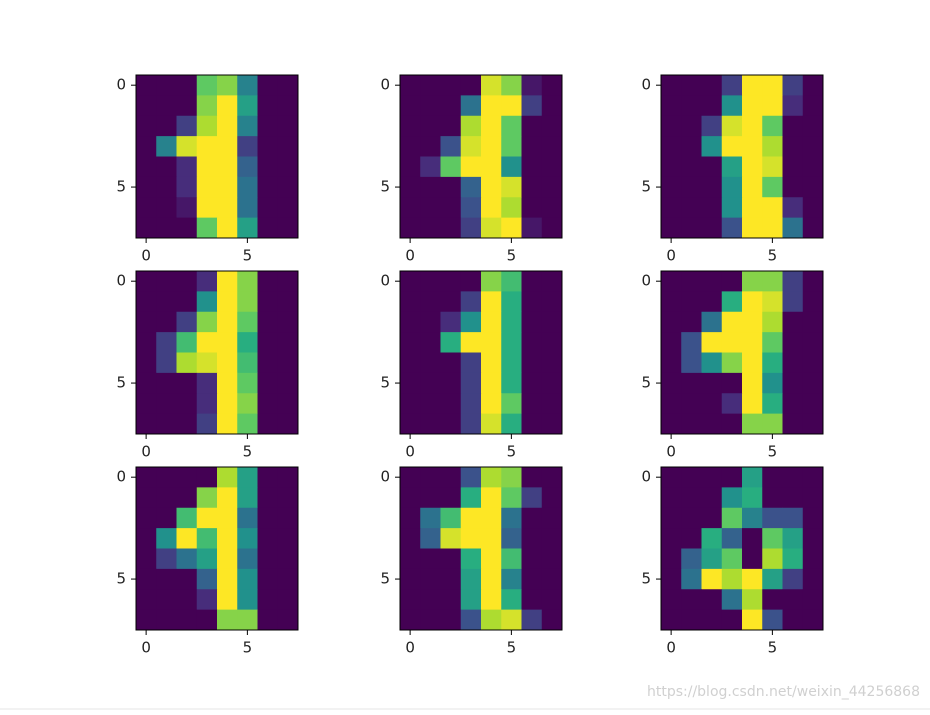  I want to click on x-tick-label: 5, so click(248, 648).